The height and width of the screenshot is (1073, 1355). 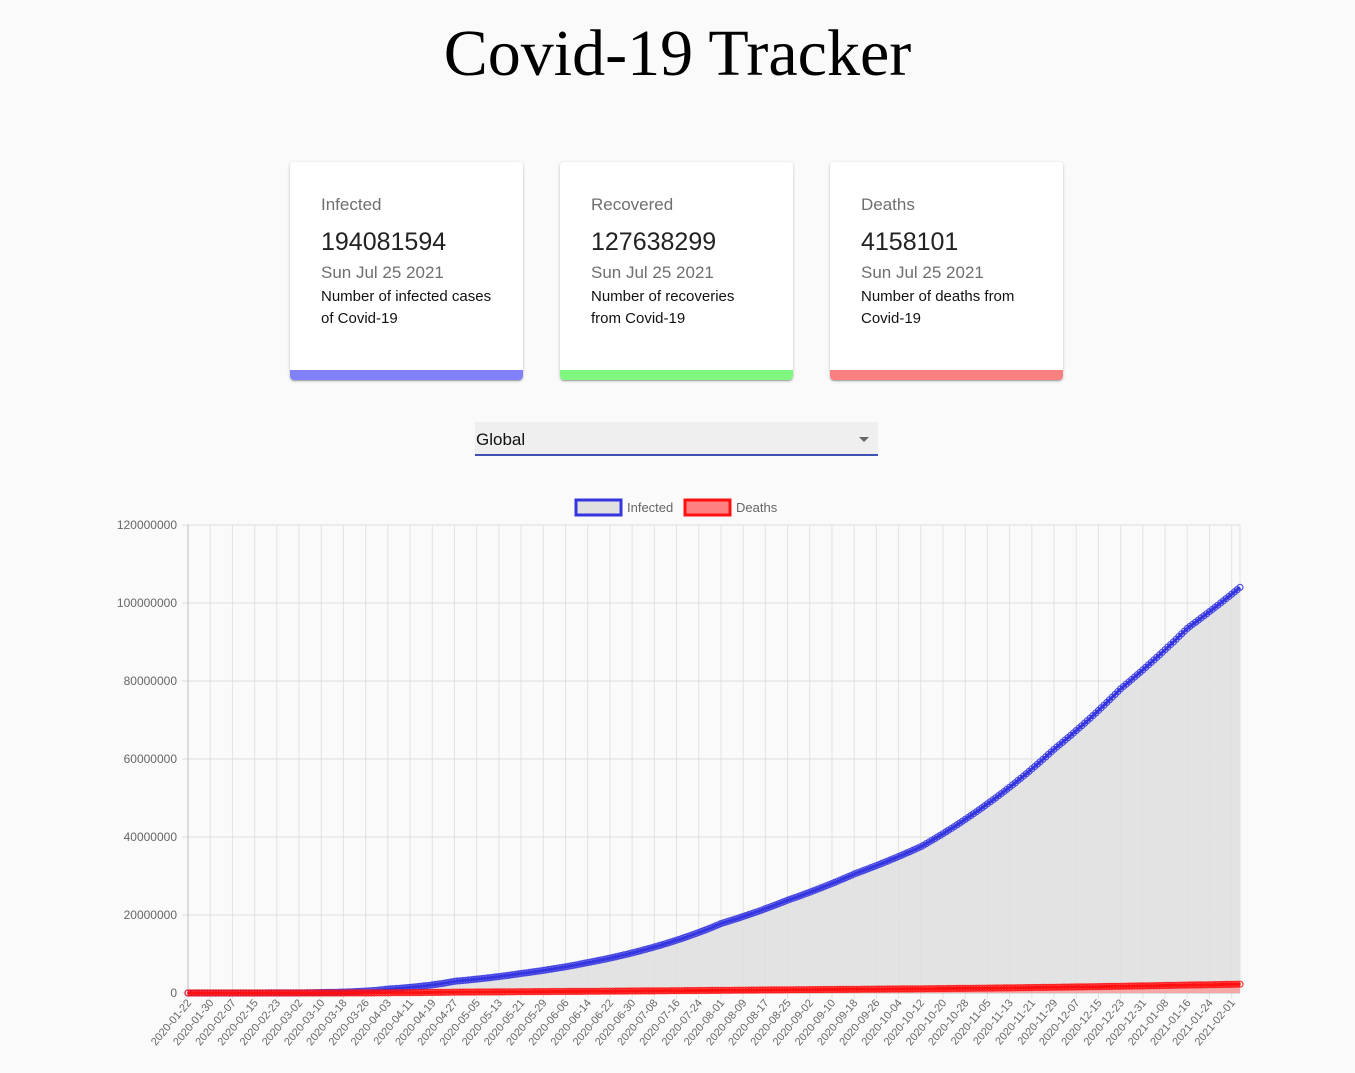 What do you see at coordinates (173, 993) in the screenshot?
I see `y-tick-label: 0` at bounding box center [173, 993].